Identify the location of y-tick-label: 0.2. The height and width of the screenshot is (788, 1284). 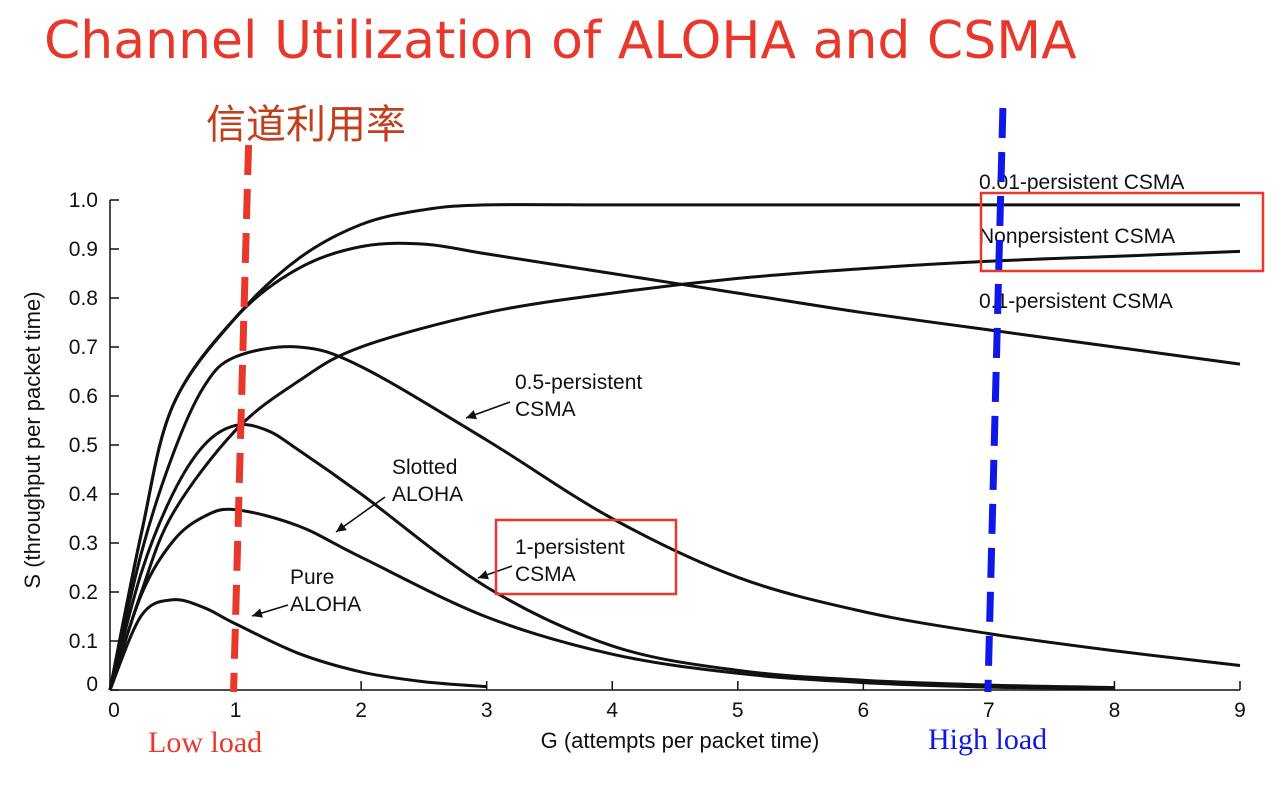
(83, 592).